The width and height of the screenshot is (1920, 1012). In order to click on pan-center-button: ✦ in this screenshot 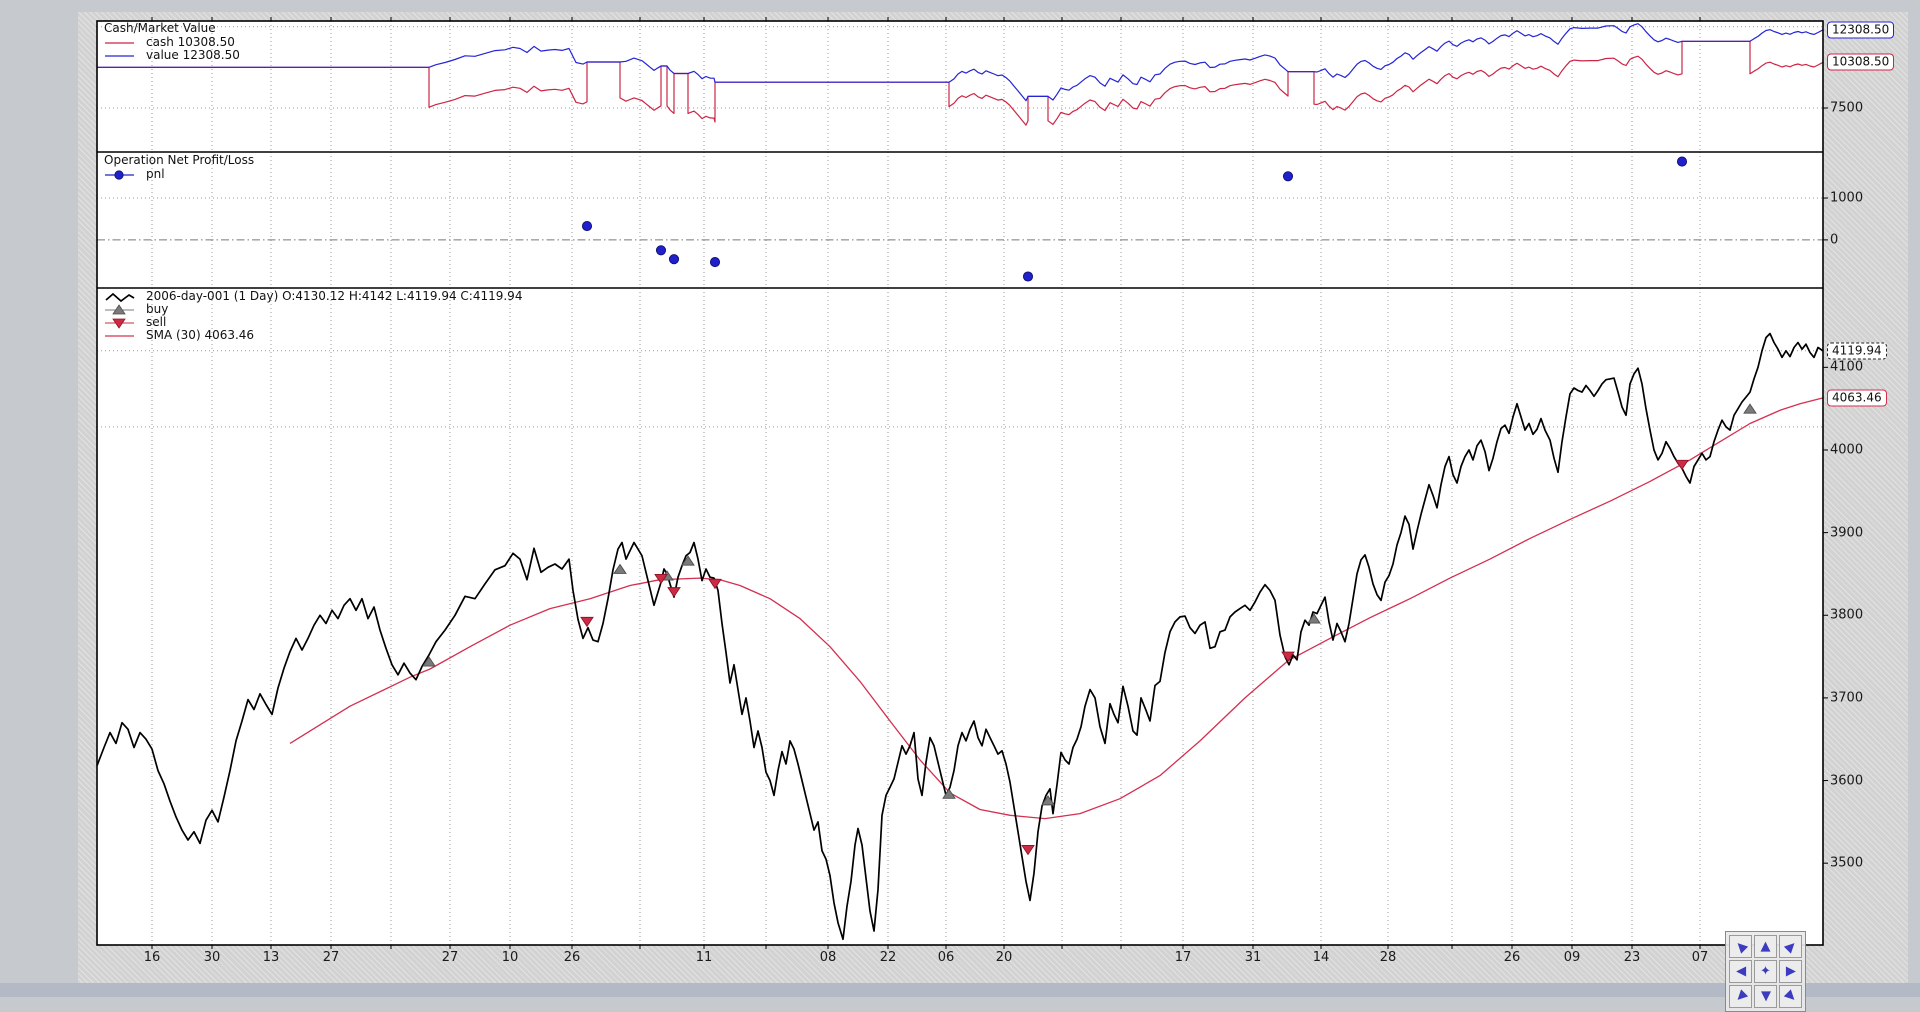, I will do `click(1765, 971)`.